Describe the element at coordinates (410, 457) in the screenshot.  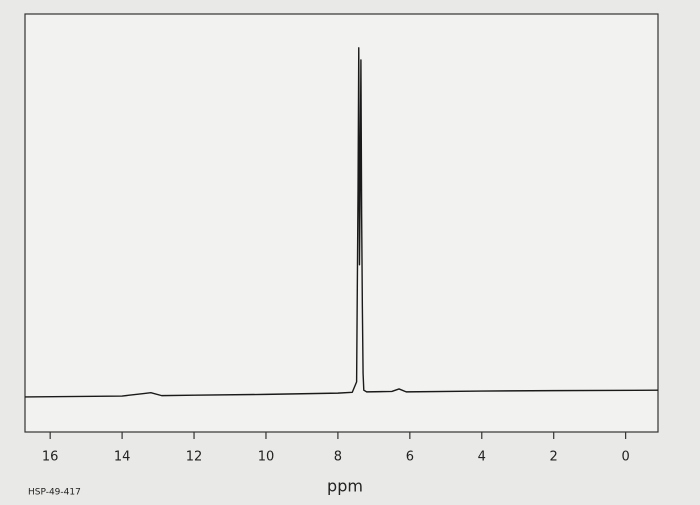
I see `x-tick-label: 6` at that location.